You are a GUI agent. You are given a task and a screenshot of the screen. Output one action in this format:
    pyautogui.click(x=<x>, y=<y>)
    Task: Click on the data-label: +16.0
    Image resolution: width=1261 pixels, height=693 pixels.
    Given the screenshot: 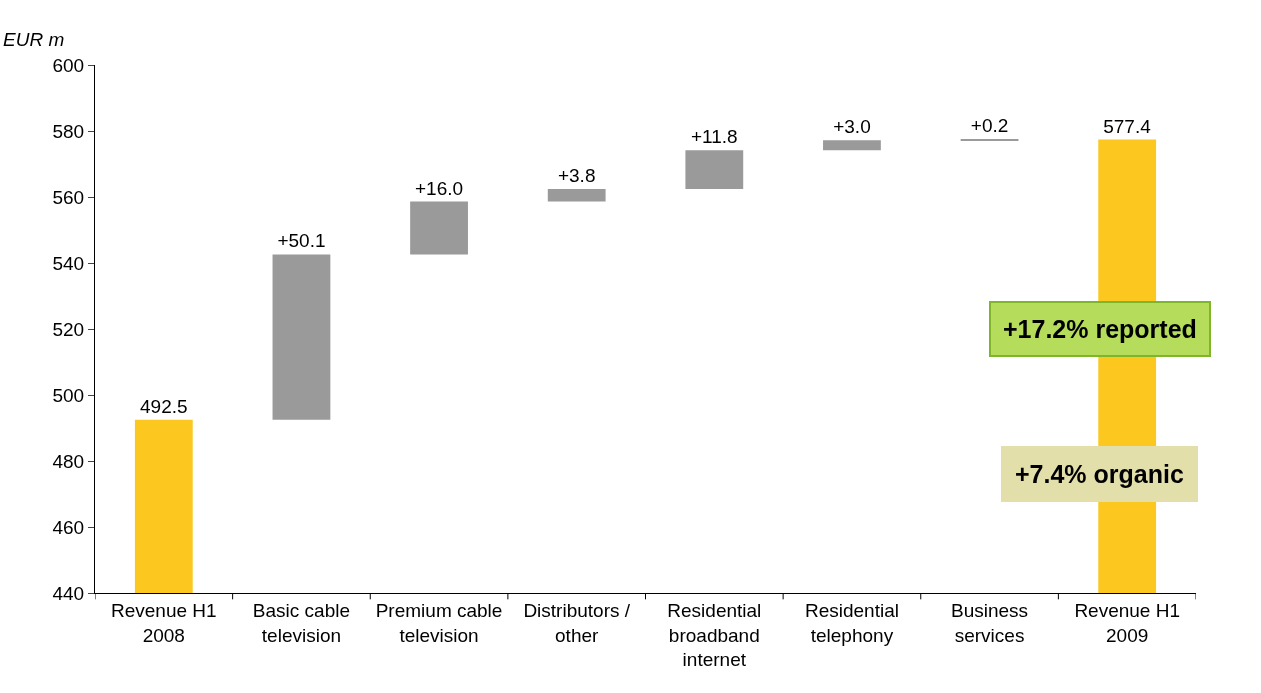 What is the action you would take?
    pyautogui.click(x=439, y=188)
    